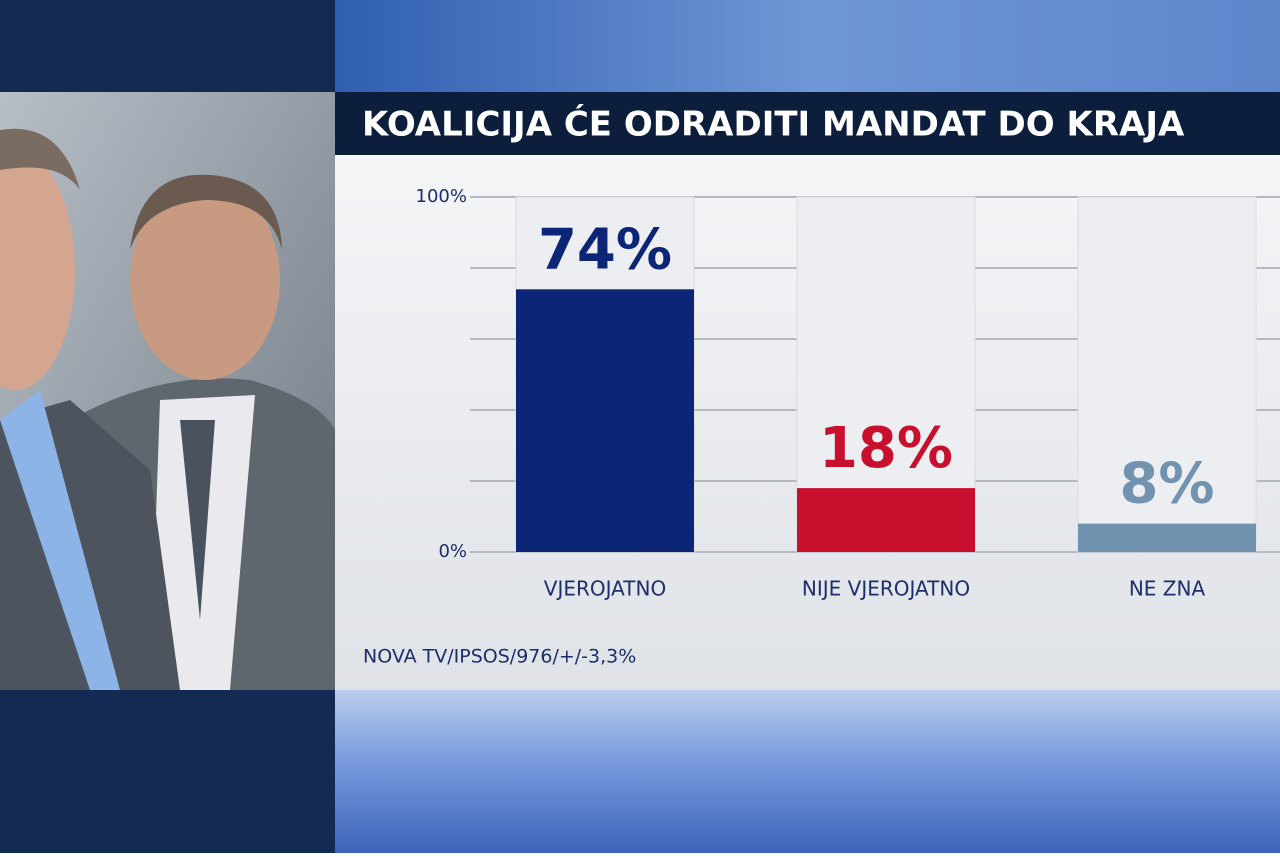 This screenshot has width=1280, height=857. What do you see at coordinates (886, 589) in the screenshot?
I see `x-tick-label: NIJE VJEROJATNO` at bounding box center [886, 589].